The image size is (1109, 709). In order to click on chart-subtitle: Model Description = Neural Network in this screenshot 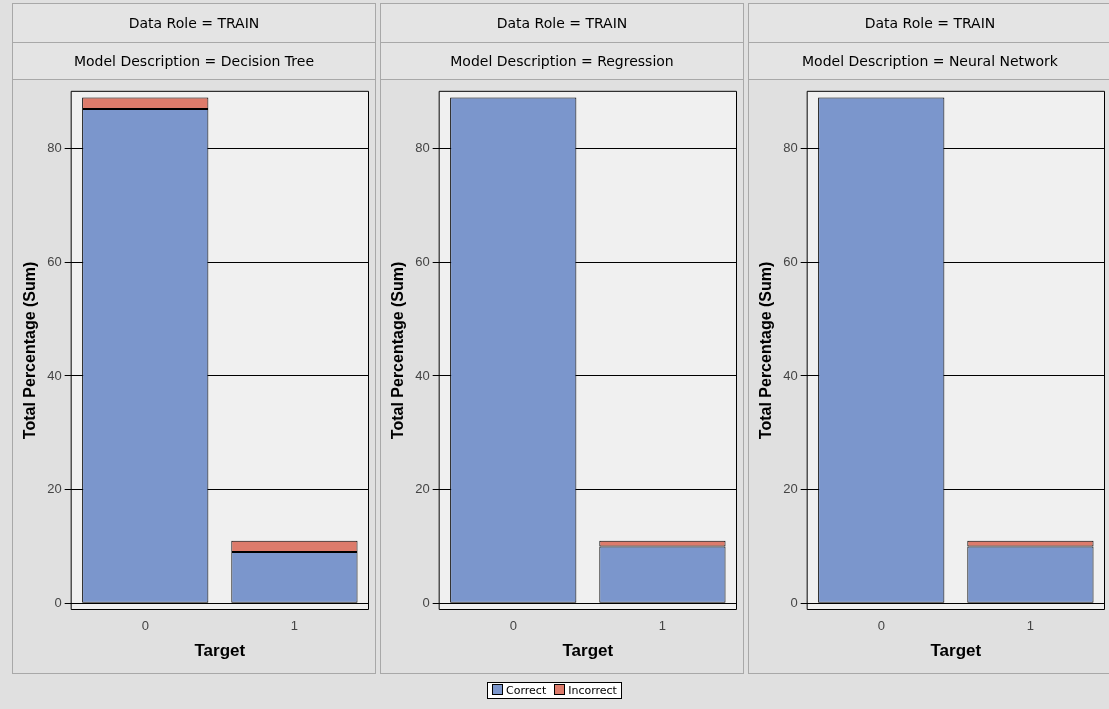, I will do `click(929, 61)`.